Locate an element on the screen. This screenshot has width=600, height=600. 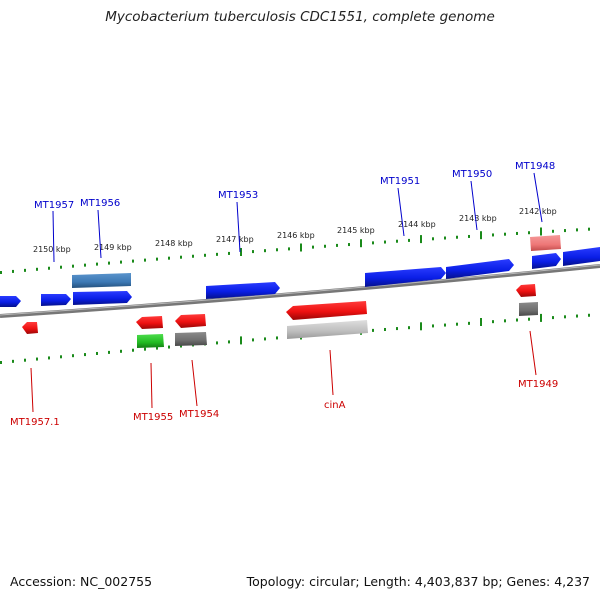
gene-label-mt1957: MT1957 is located at coordinates (54, 205).